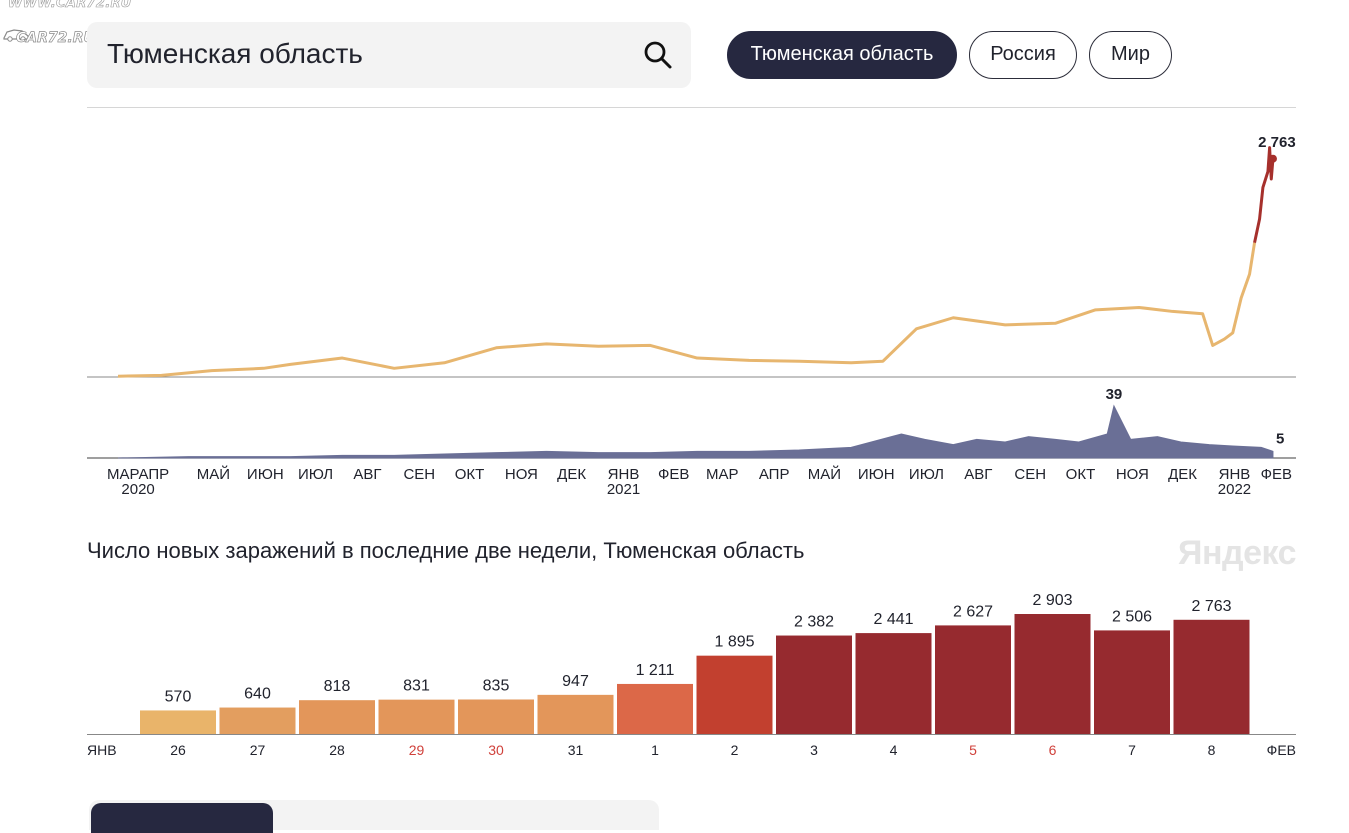 The width and height of the screenshot is (1349, 833). I want to click on x-tick-month: МАР, so click(722, 474).